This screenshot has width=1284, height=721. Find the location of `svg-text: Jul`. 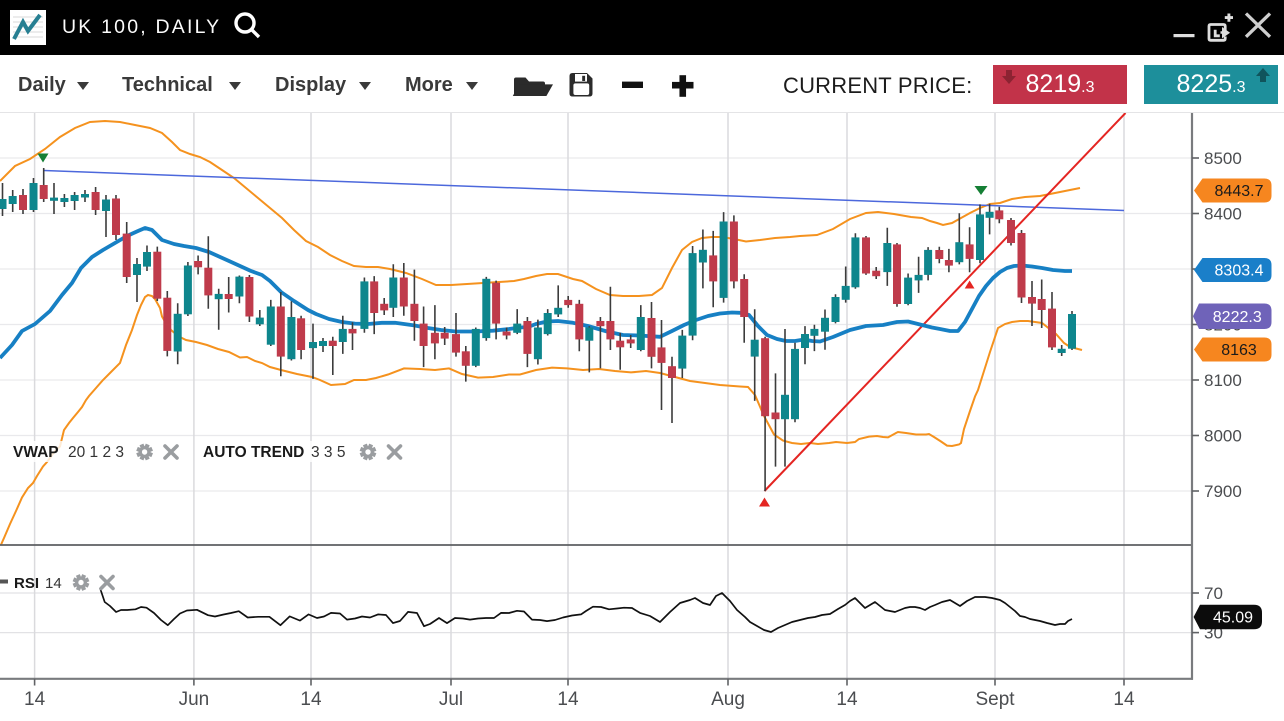

svg-text: Jul is located at coordinates (451, 699).